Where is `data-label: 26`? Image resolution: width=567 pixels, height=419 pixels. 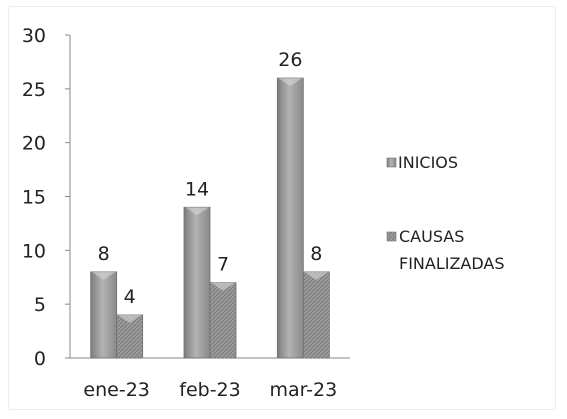 data-label: 26 is located at coordinates (290, 60).